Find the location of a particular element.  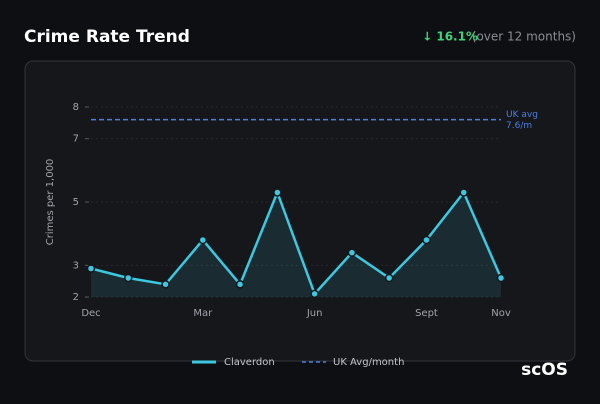

y-tick-label: 7 is located at coordinates (76, 139).